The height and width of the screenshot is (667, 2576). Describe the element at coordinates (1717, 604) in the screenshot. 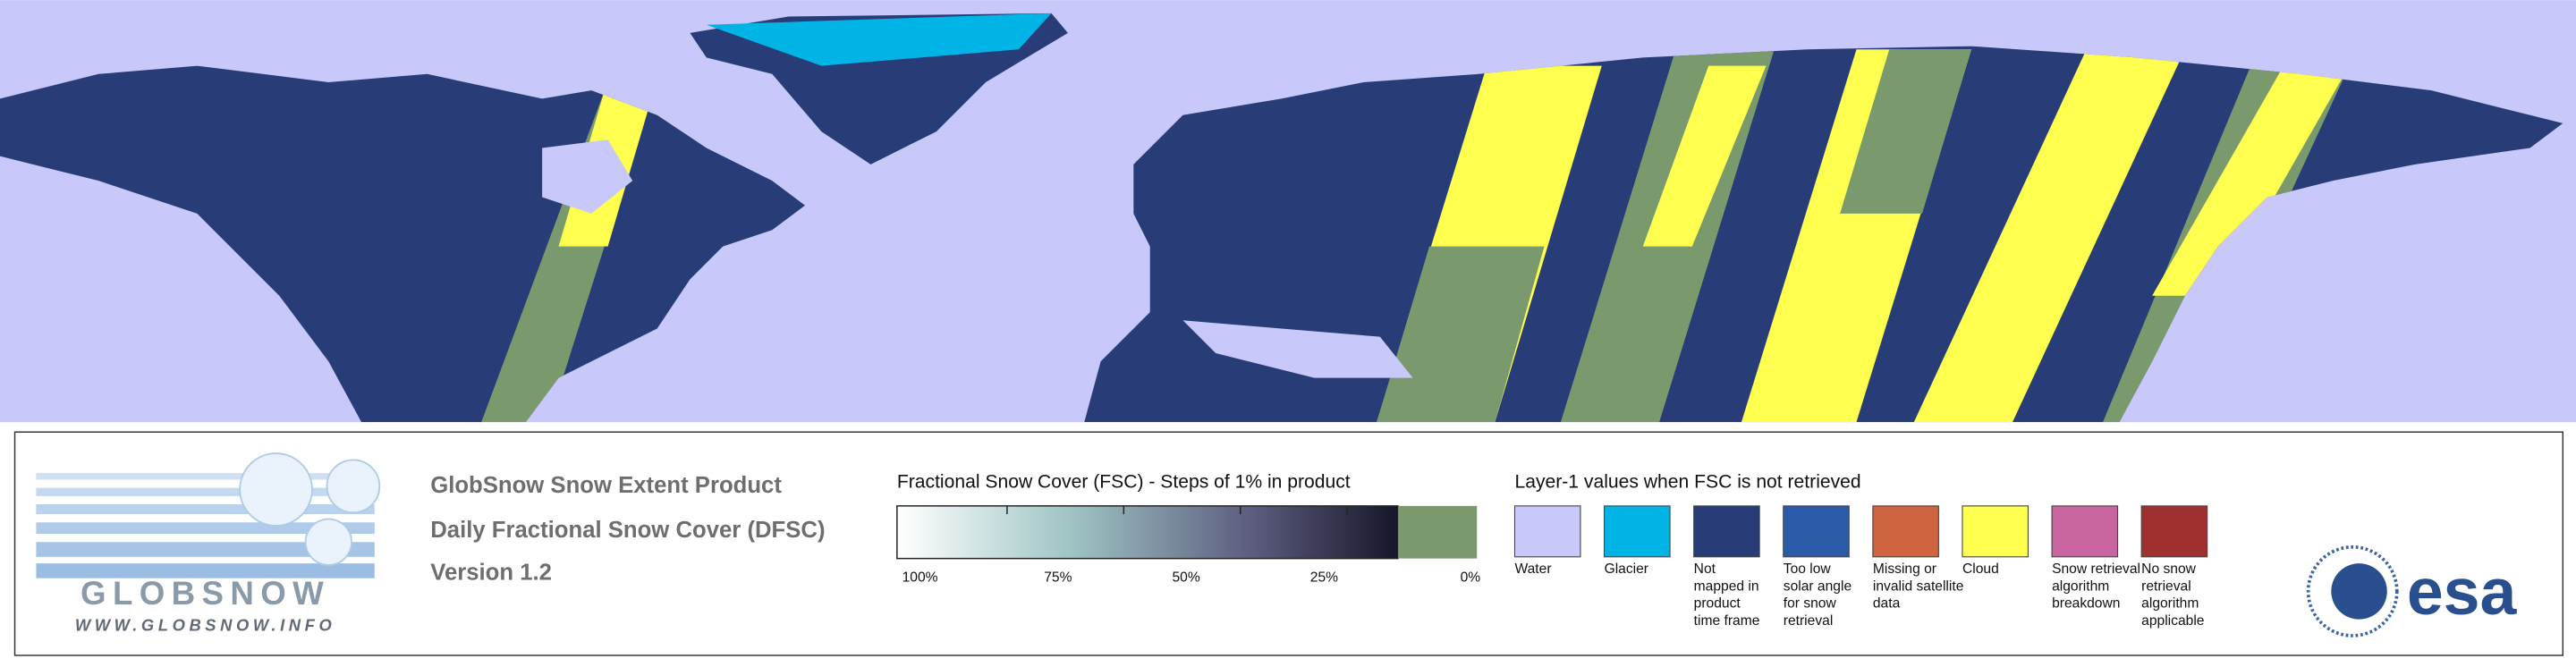

I see `legend-label: product` at that location.